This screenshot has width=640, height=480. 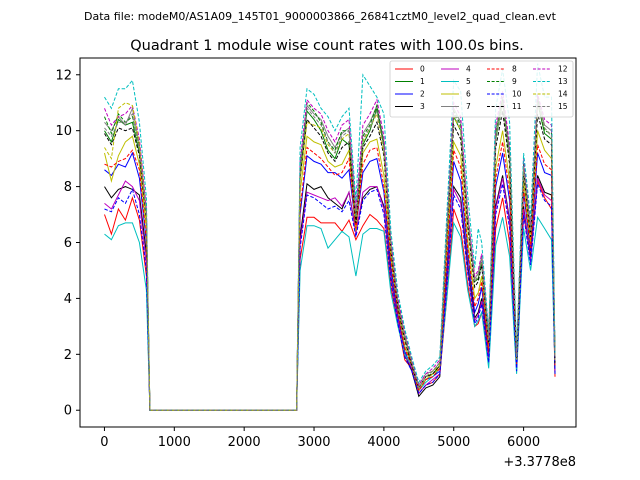 What do you see at coordinates (539, 462) in the screenshot?
I see `x-offset-label: +3.3778e8` at bounding box center [539, 462].